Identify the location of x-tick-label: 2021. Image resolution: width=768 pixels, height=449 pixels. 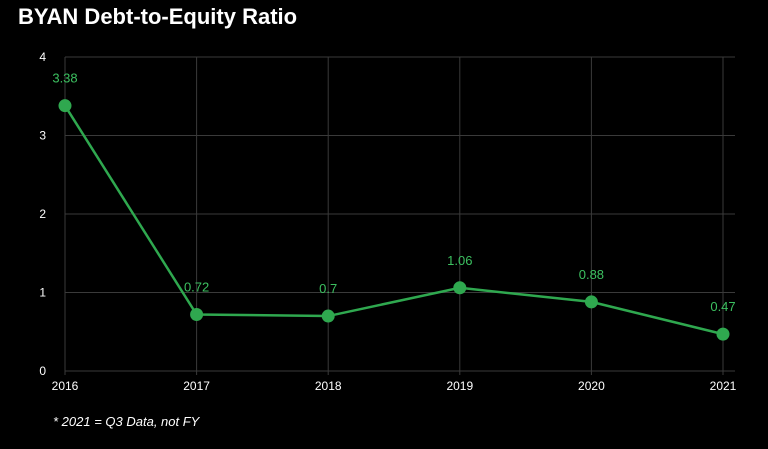
(723, 386).